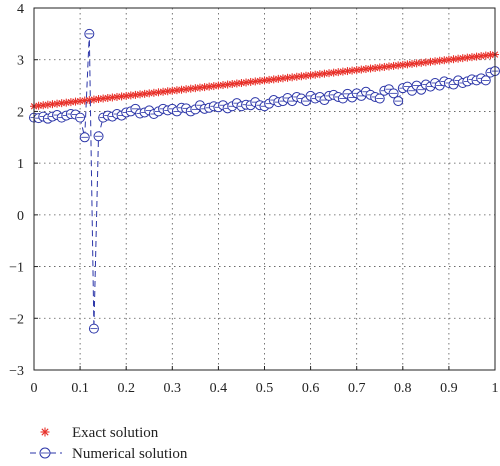 Image resolution: width=500 pixels, height=466 pixels. Describe the element at coordinates (495, 388) in the screenshot. I see `x-tick-label: 1` at that location.